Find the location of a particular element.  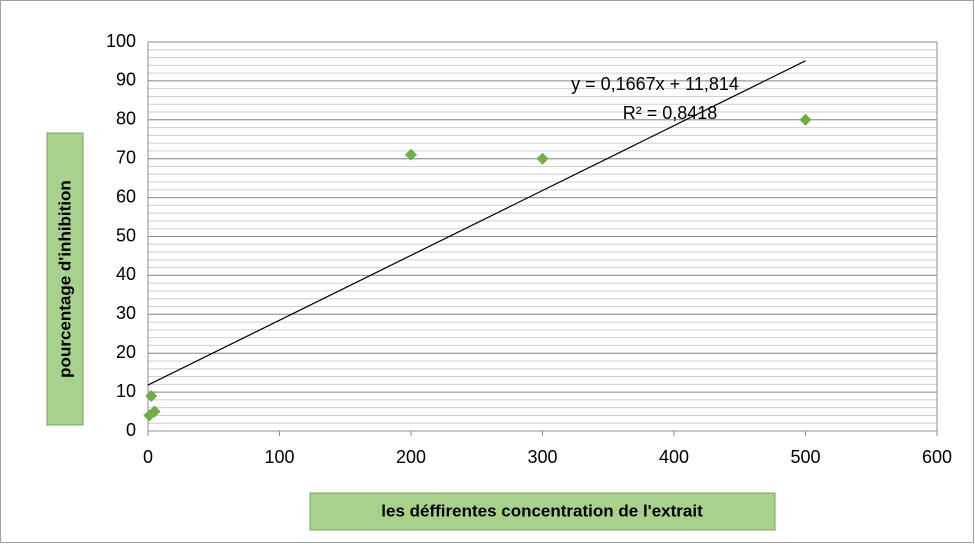

x-tick-label: 200 is located at coordinates (411, 457).